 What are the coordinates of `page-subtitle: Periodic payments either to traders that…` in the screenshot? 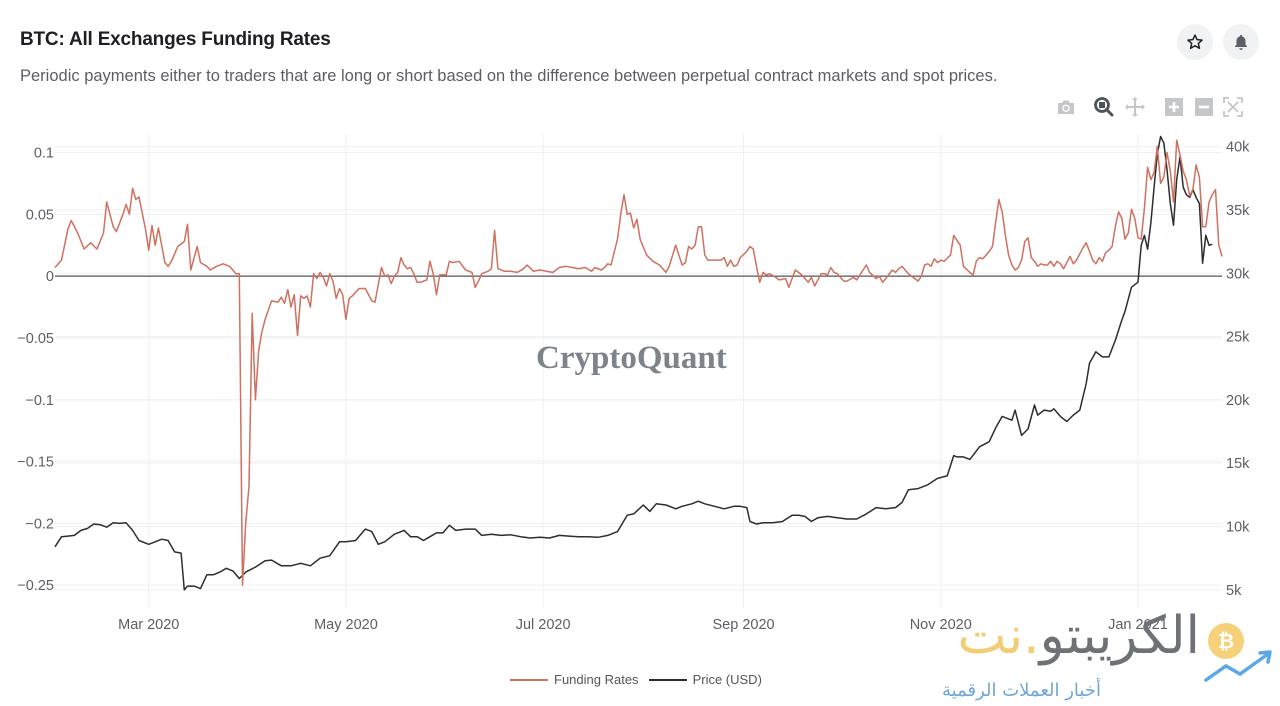 It's located at (509, 76).